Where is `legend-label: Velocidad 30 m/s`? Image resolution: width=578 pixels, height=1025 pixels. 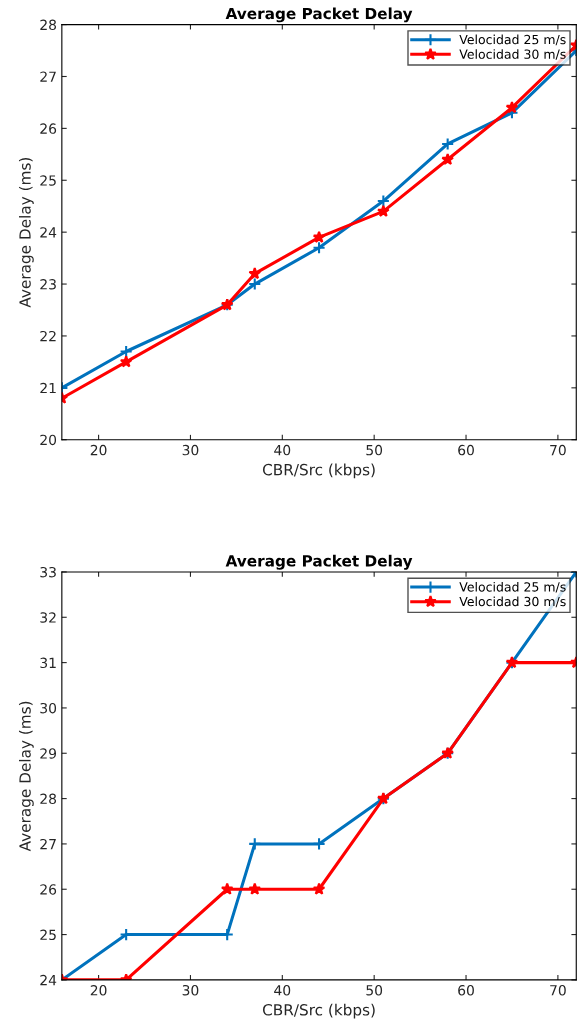
legend-label: Velocidad 30 m/s is located at coordinates (512, 54).